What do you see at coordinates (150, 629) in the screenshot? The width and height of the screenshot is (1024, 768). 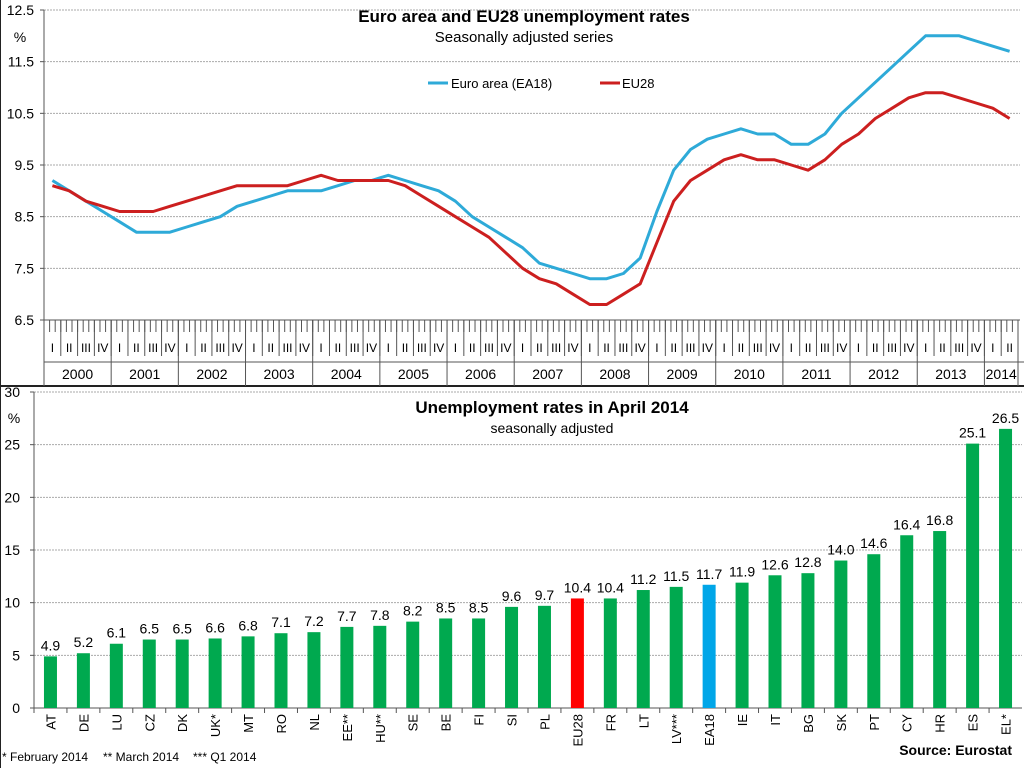 I see `bar-value-label: 6.5` at bounding box center [150, 629].